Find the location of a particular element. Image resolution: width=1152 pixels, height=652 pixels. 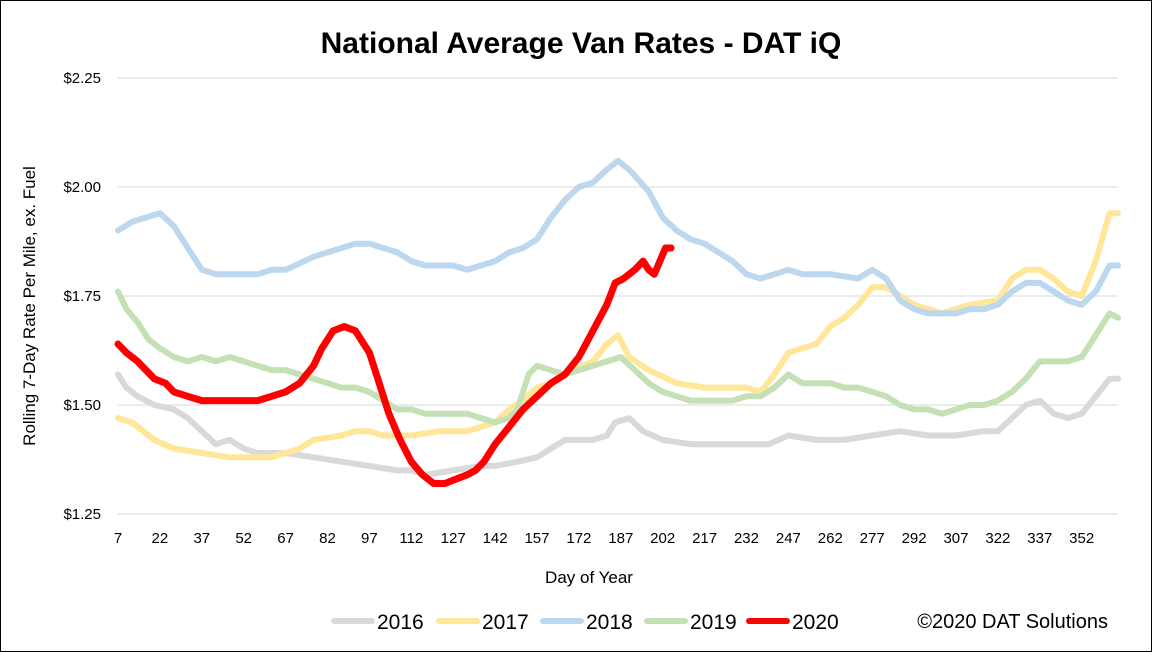

x-tick-label: 277 is located at coordinates (872, 538).